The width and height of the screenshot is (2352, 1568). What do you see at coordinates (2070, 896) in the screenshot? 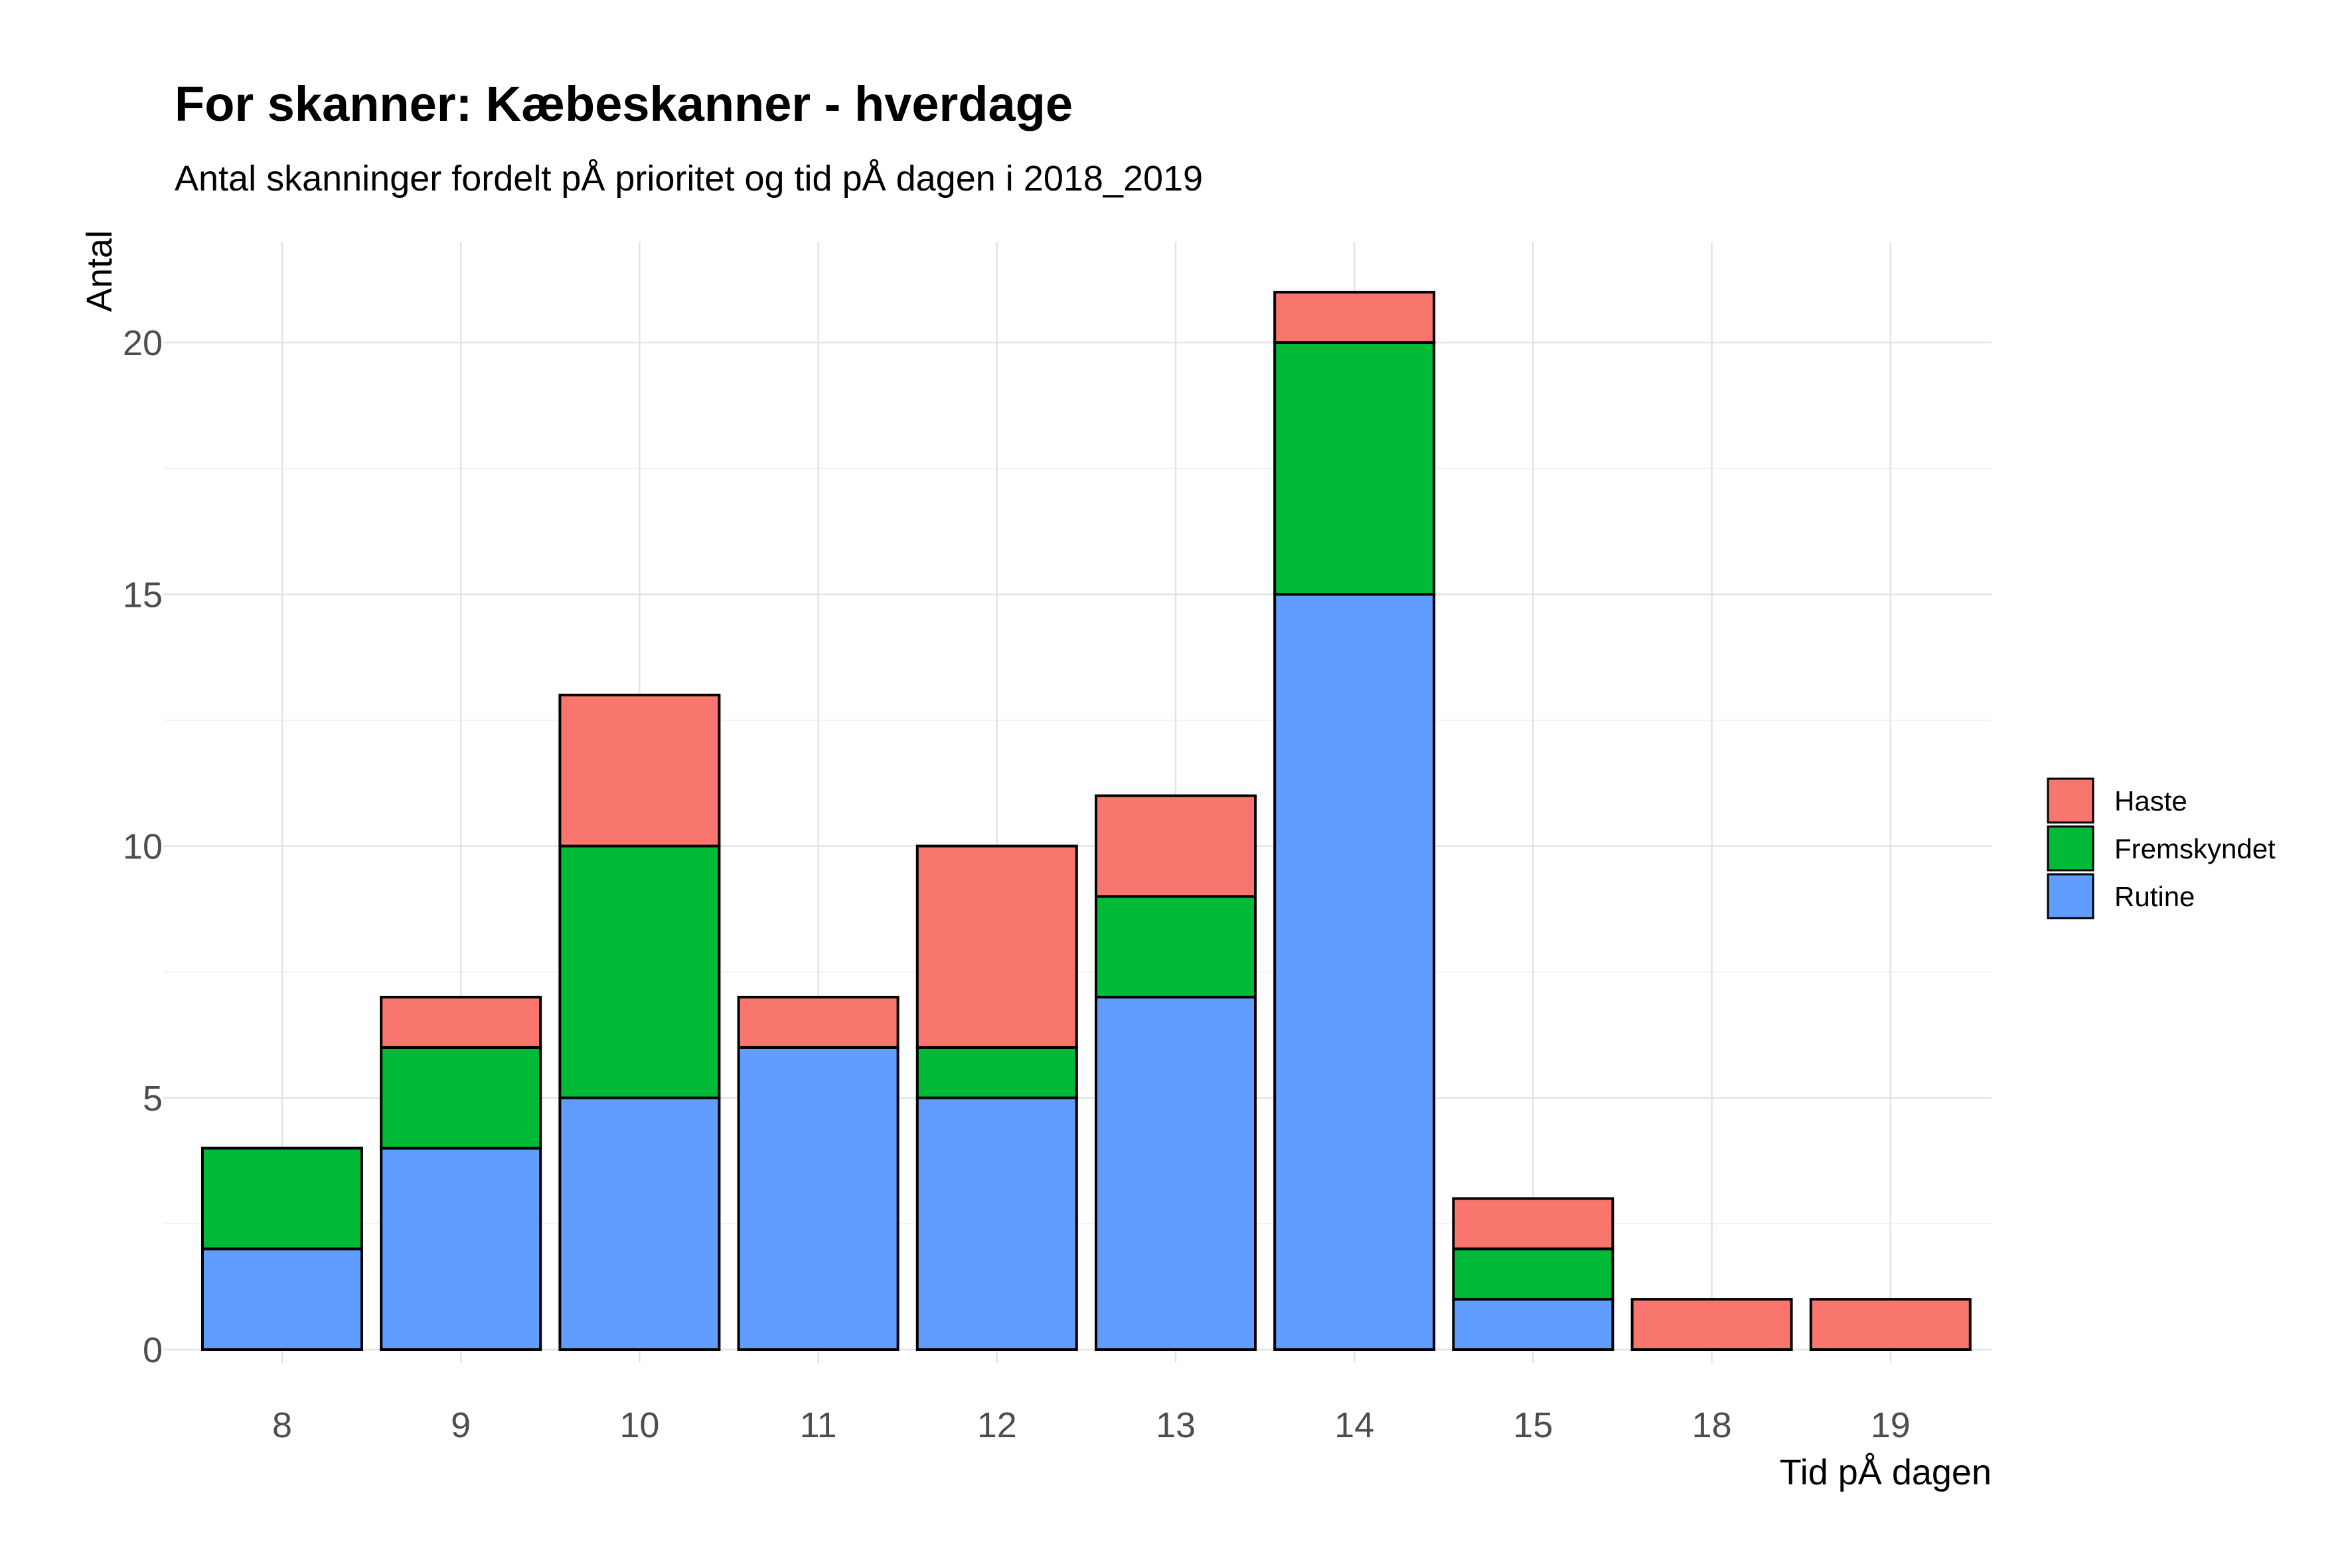
I see `legend-key-rutine` at bounding box center [2070, 896].